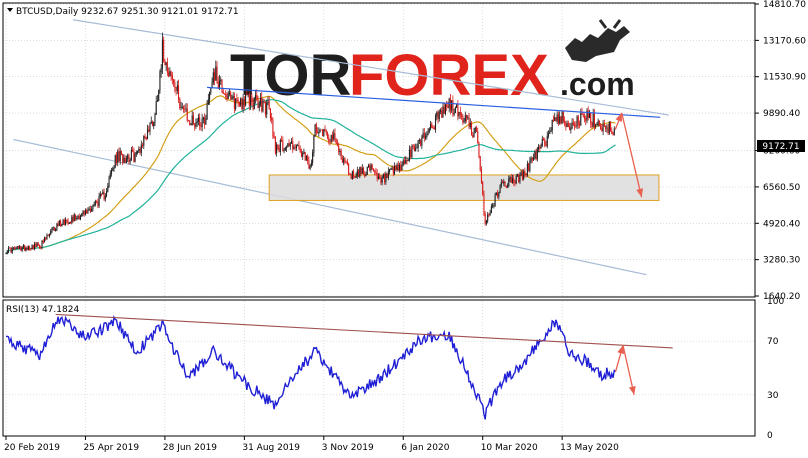 The height and width of the screenshot is (458, 808). I want to click on resistance-line, so click(434, 102).